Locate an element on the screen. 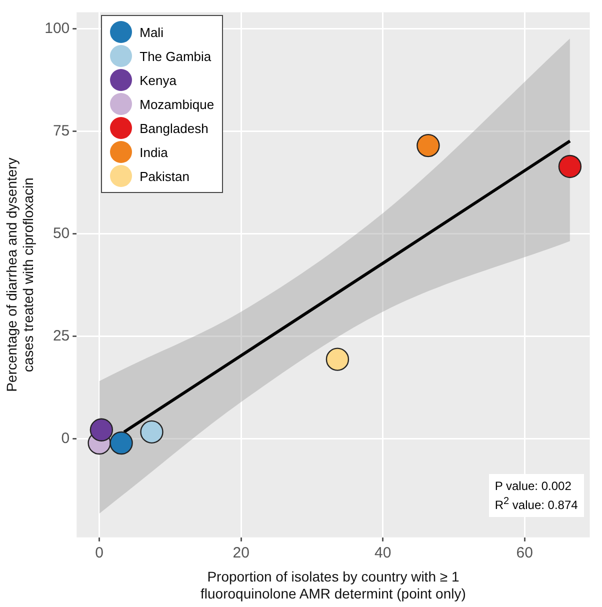  y-tick-label: 50 is located at coordinates (61, 233).